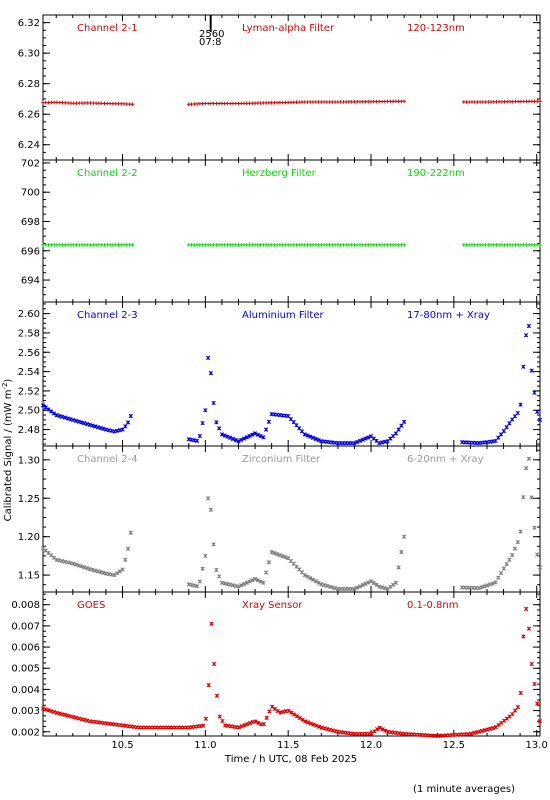  What do you see at coordinates (205, 745) in the screenshot?
I see `x-tick-label: 11.0` at bounding box center [205, 745].